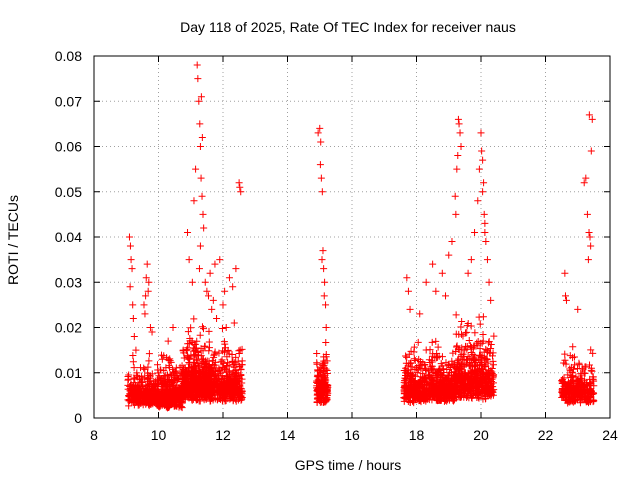 The height and width of the screenshot is (480, 640). Describe the element at coordinates (68, 101) in the screenshot. I see `y-tick-label: 0.07` at that location.